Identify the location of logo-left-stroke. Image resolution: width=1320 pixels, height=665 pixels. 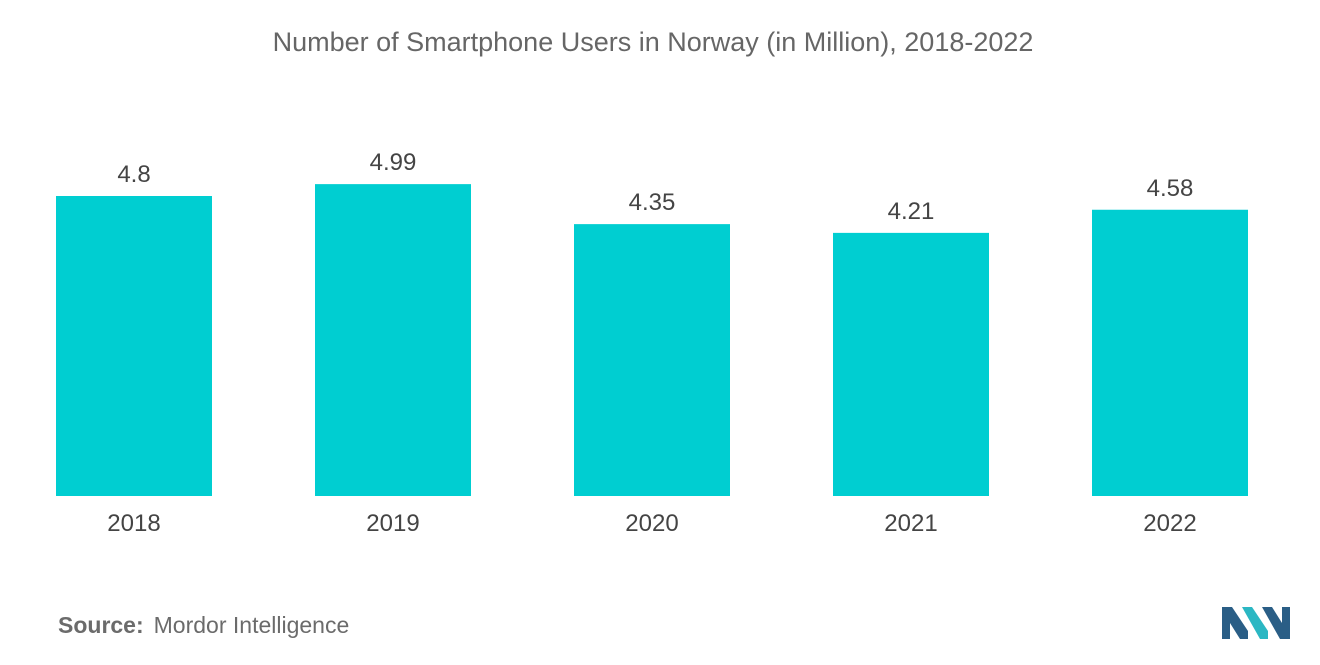
(1235, 623).